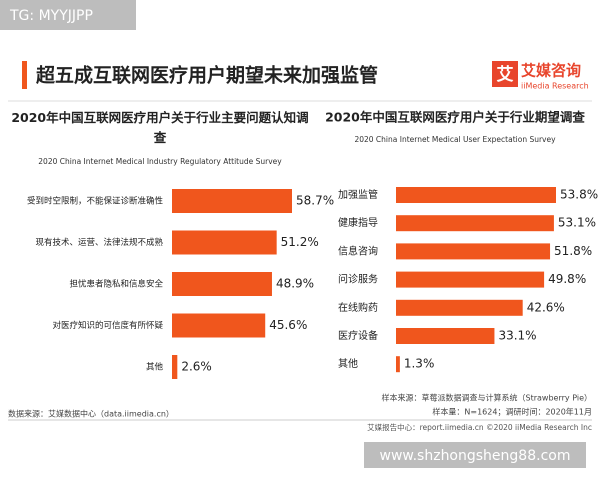 The image size is (600, 480). Describe the element at coordinates (358, 307) in the screenshot. I see `category-label: 在线购药` at that location.